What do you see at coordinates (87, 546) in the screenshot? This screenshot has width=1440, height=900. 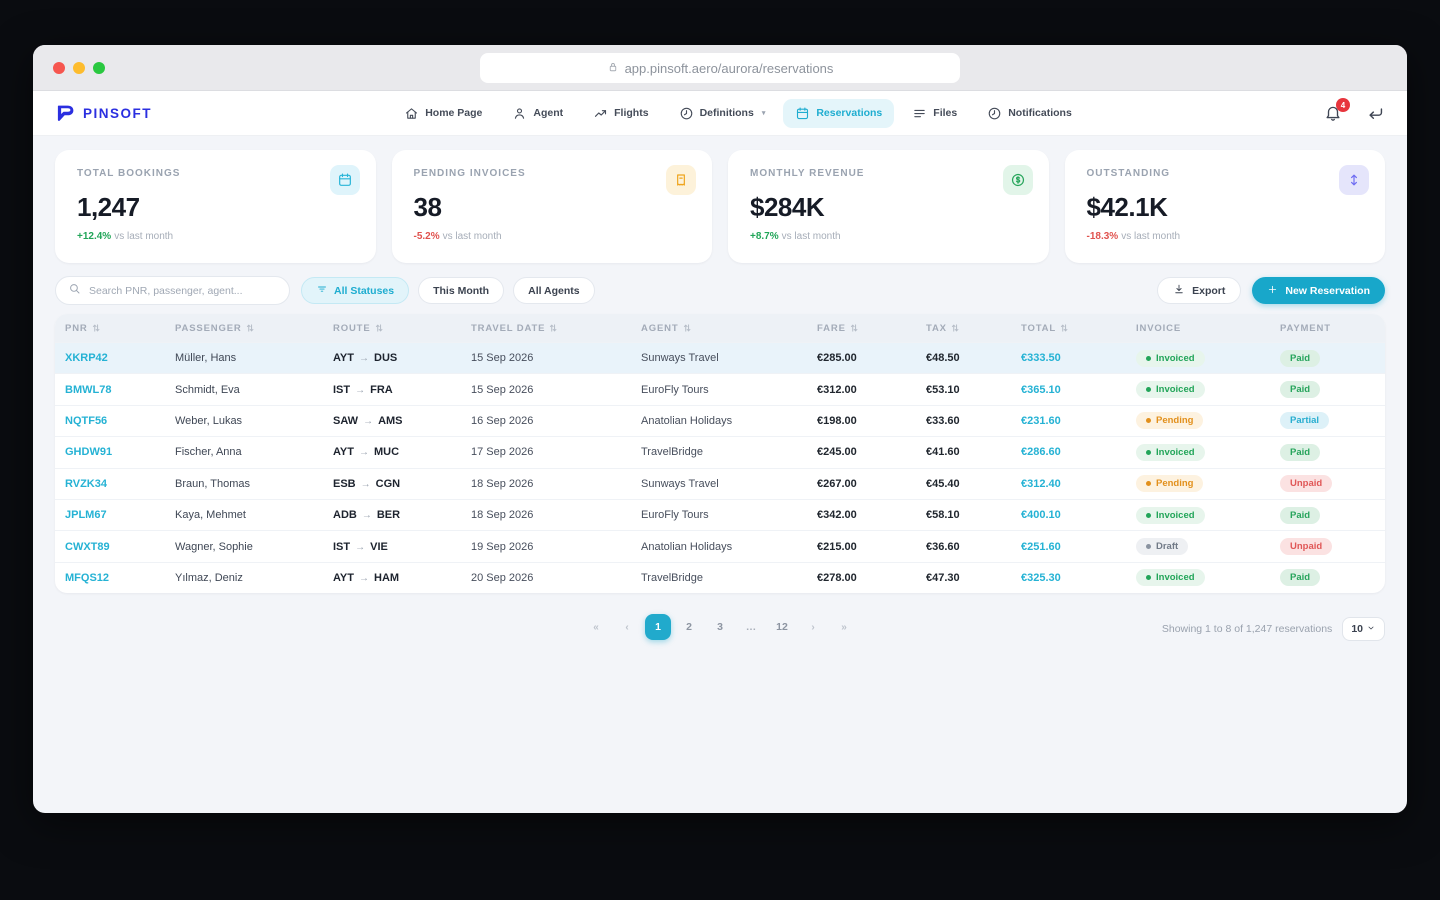 I see `pnr-link: CWXT89` at bounding box center [87, 546].